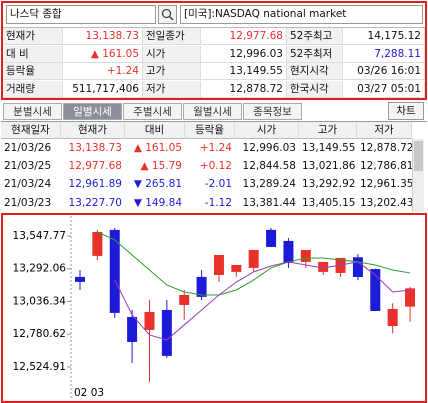  Describe the element at coordinates (39, 236) in the screenshot. I see `y-tick-label: 13,547.77` at that location.